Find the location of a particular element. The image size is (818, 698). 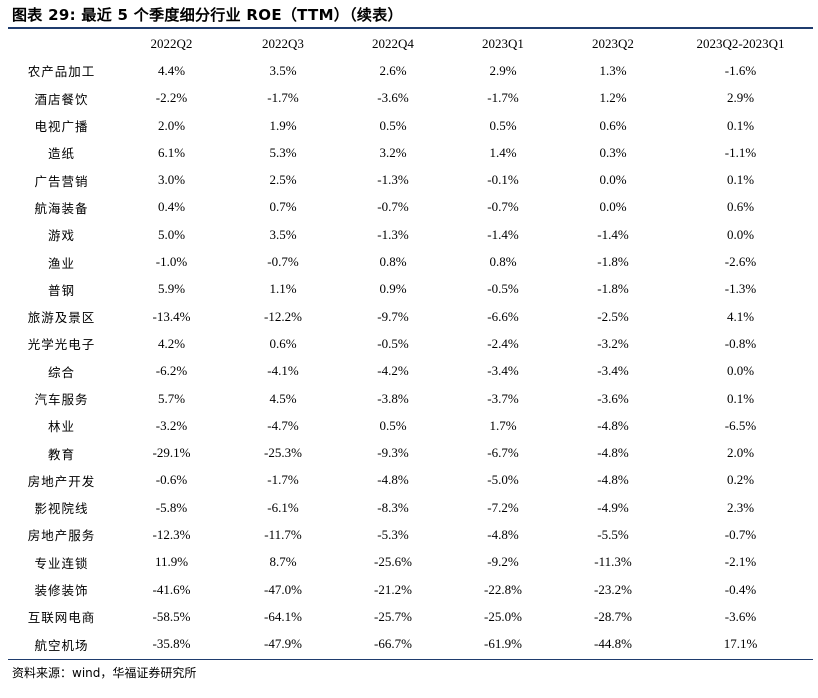

roe-value: -12.3% is located at coordinates (171, 534).